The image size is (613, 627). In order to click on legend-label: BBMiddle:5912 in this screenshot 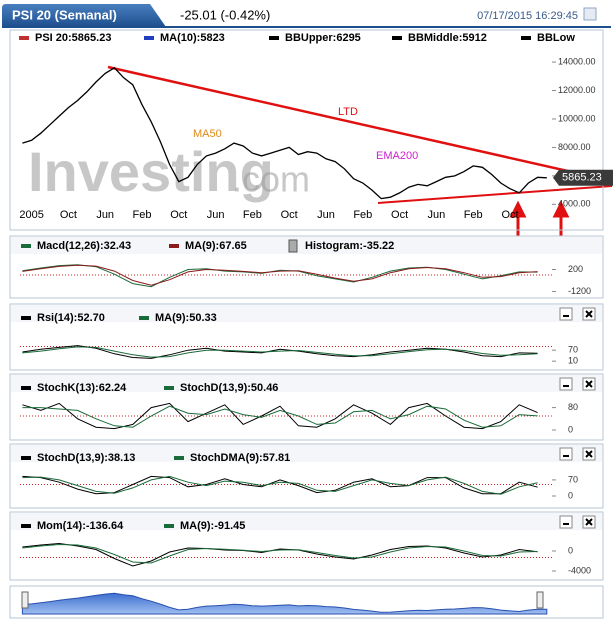, I will do `click(447, 38)`.